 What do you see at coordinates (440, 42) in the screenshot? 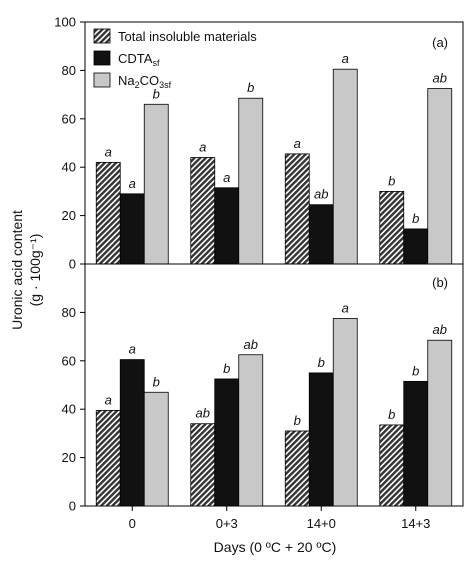
I see `panel-a-label: (a)` at bounding box center [440, 42].